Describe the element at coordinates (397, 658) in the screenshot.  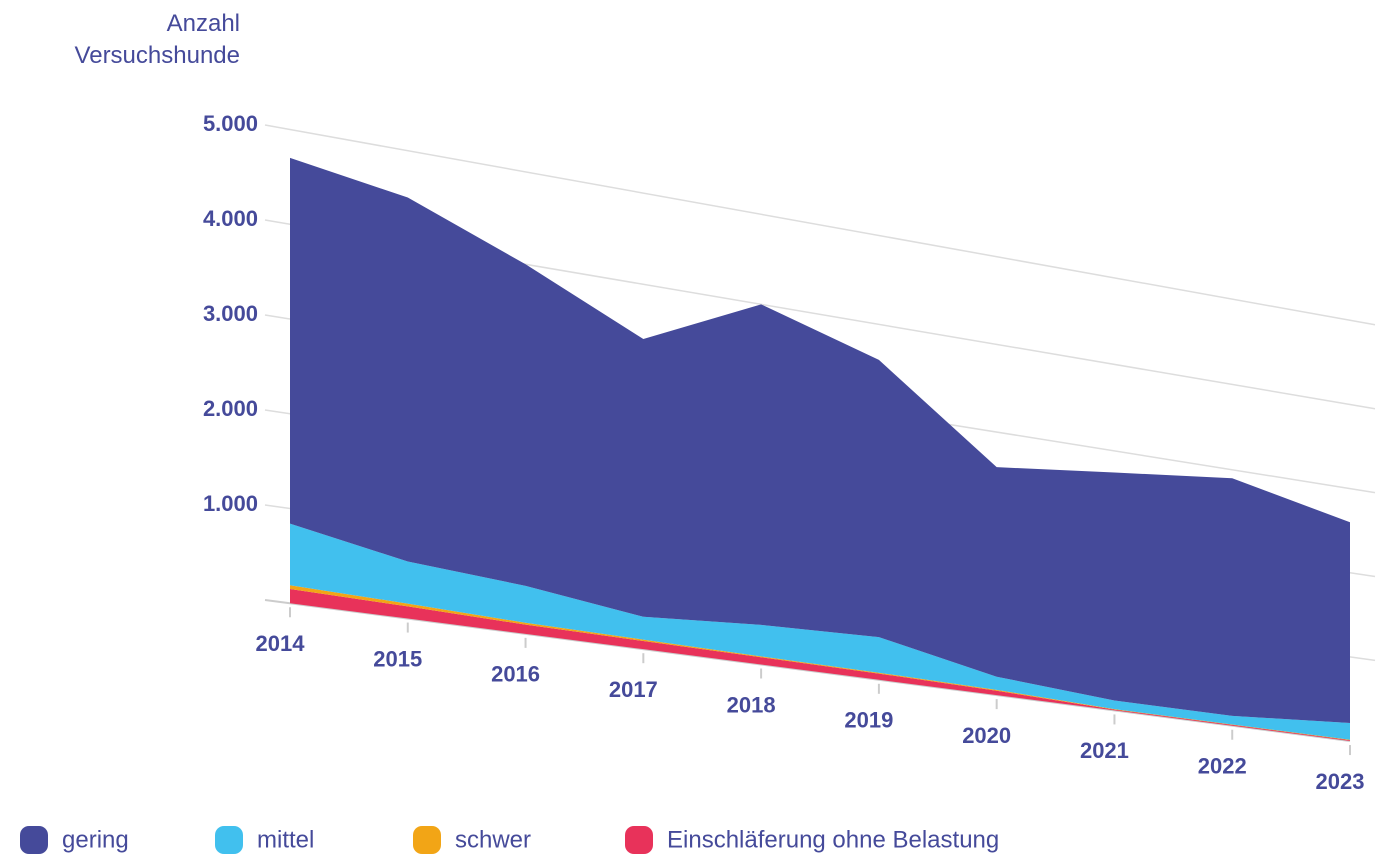
I see `x-tick-label: 2015` at that location.